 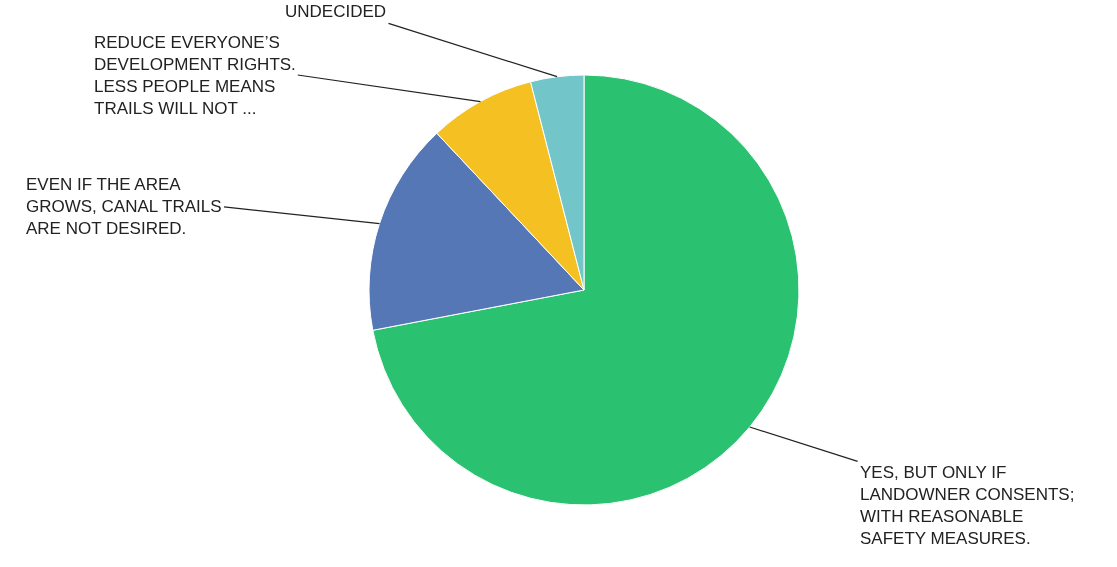 I want to click on slice-label: UNDECIDED, so click(x=336, y=11).